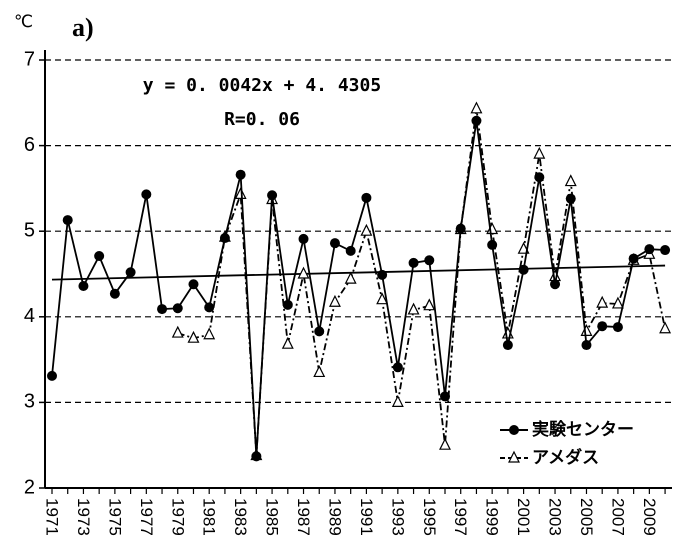 The image size is (674, 556). I want to click on x-tick-label: 1987, so click(303, 517).